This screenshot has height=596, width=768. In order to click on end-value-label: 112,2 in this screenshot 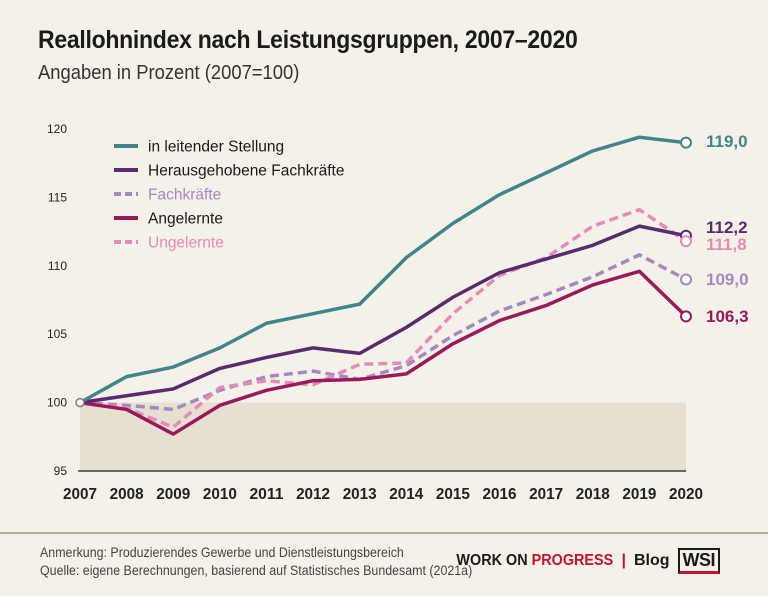, I will do `click(727, 227)`.